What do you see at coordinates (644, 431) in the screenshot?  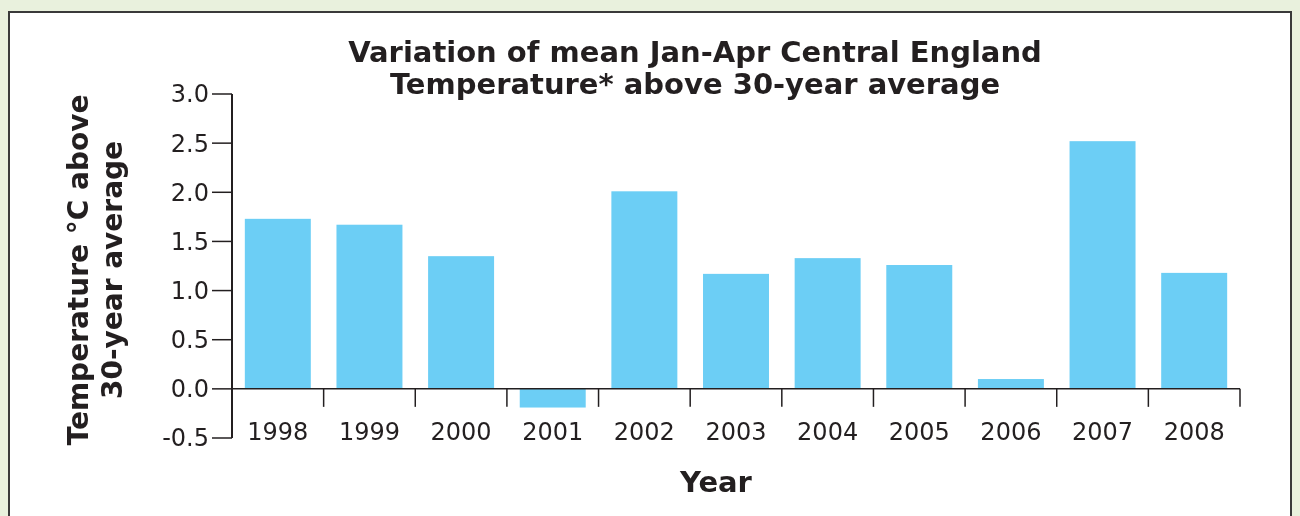 I see `x-tick-label: 2002` at bounding box center [644, 431].